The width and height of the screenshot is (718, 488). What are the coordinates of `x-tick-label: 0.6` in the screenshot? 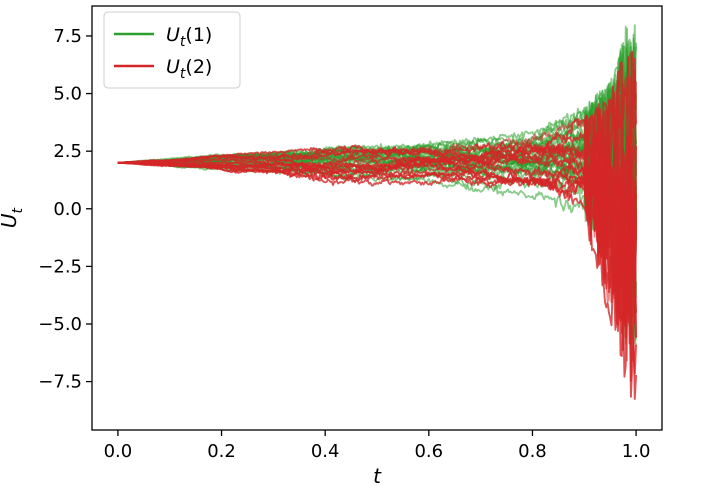 It's located at (428, 451).